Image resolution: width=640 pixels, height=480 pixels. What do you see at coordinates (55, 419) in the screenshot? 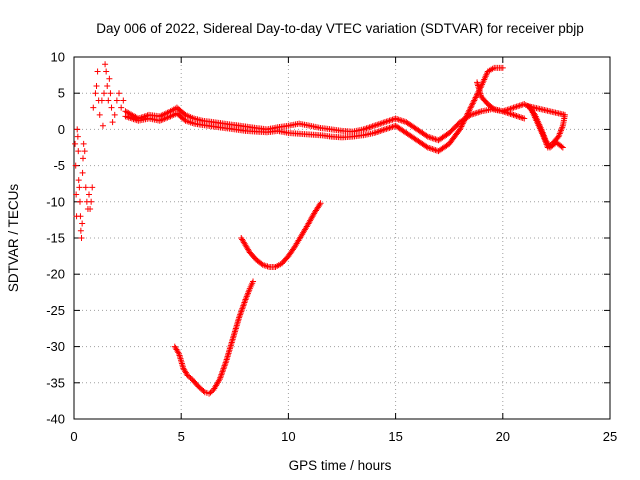
I see `y-tick-label: -40` at bounding box center [55, 419].